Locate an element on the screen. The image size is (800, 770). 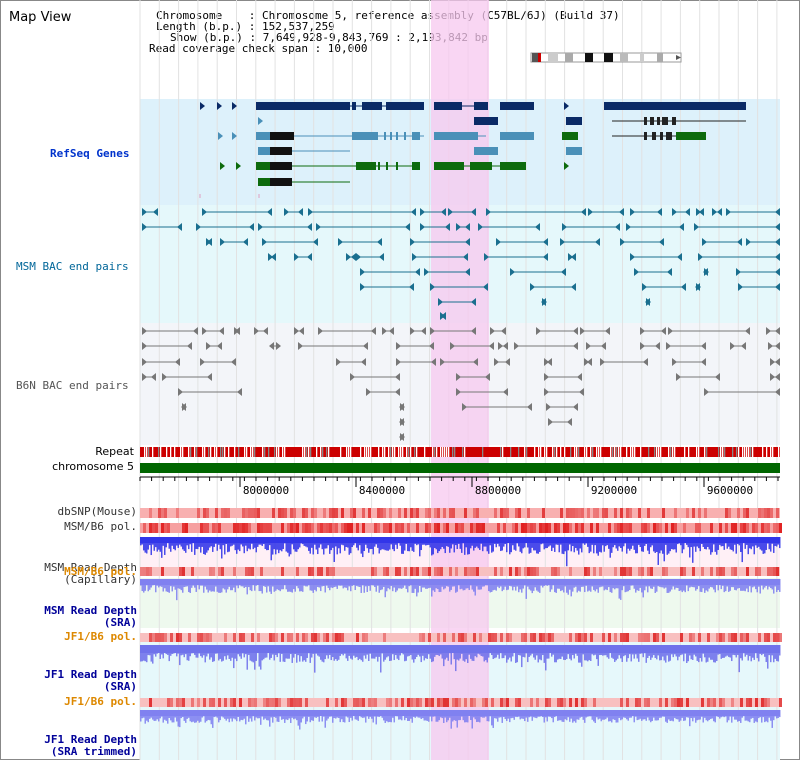
refseq-gene-models is located at coordinates (472, 150).